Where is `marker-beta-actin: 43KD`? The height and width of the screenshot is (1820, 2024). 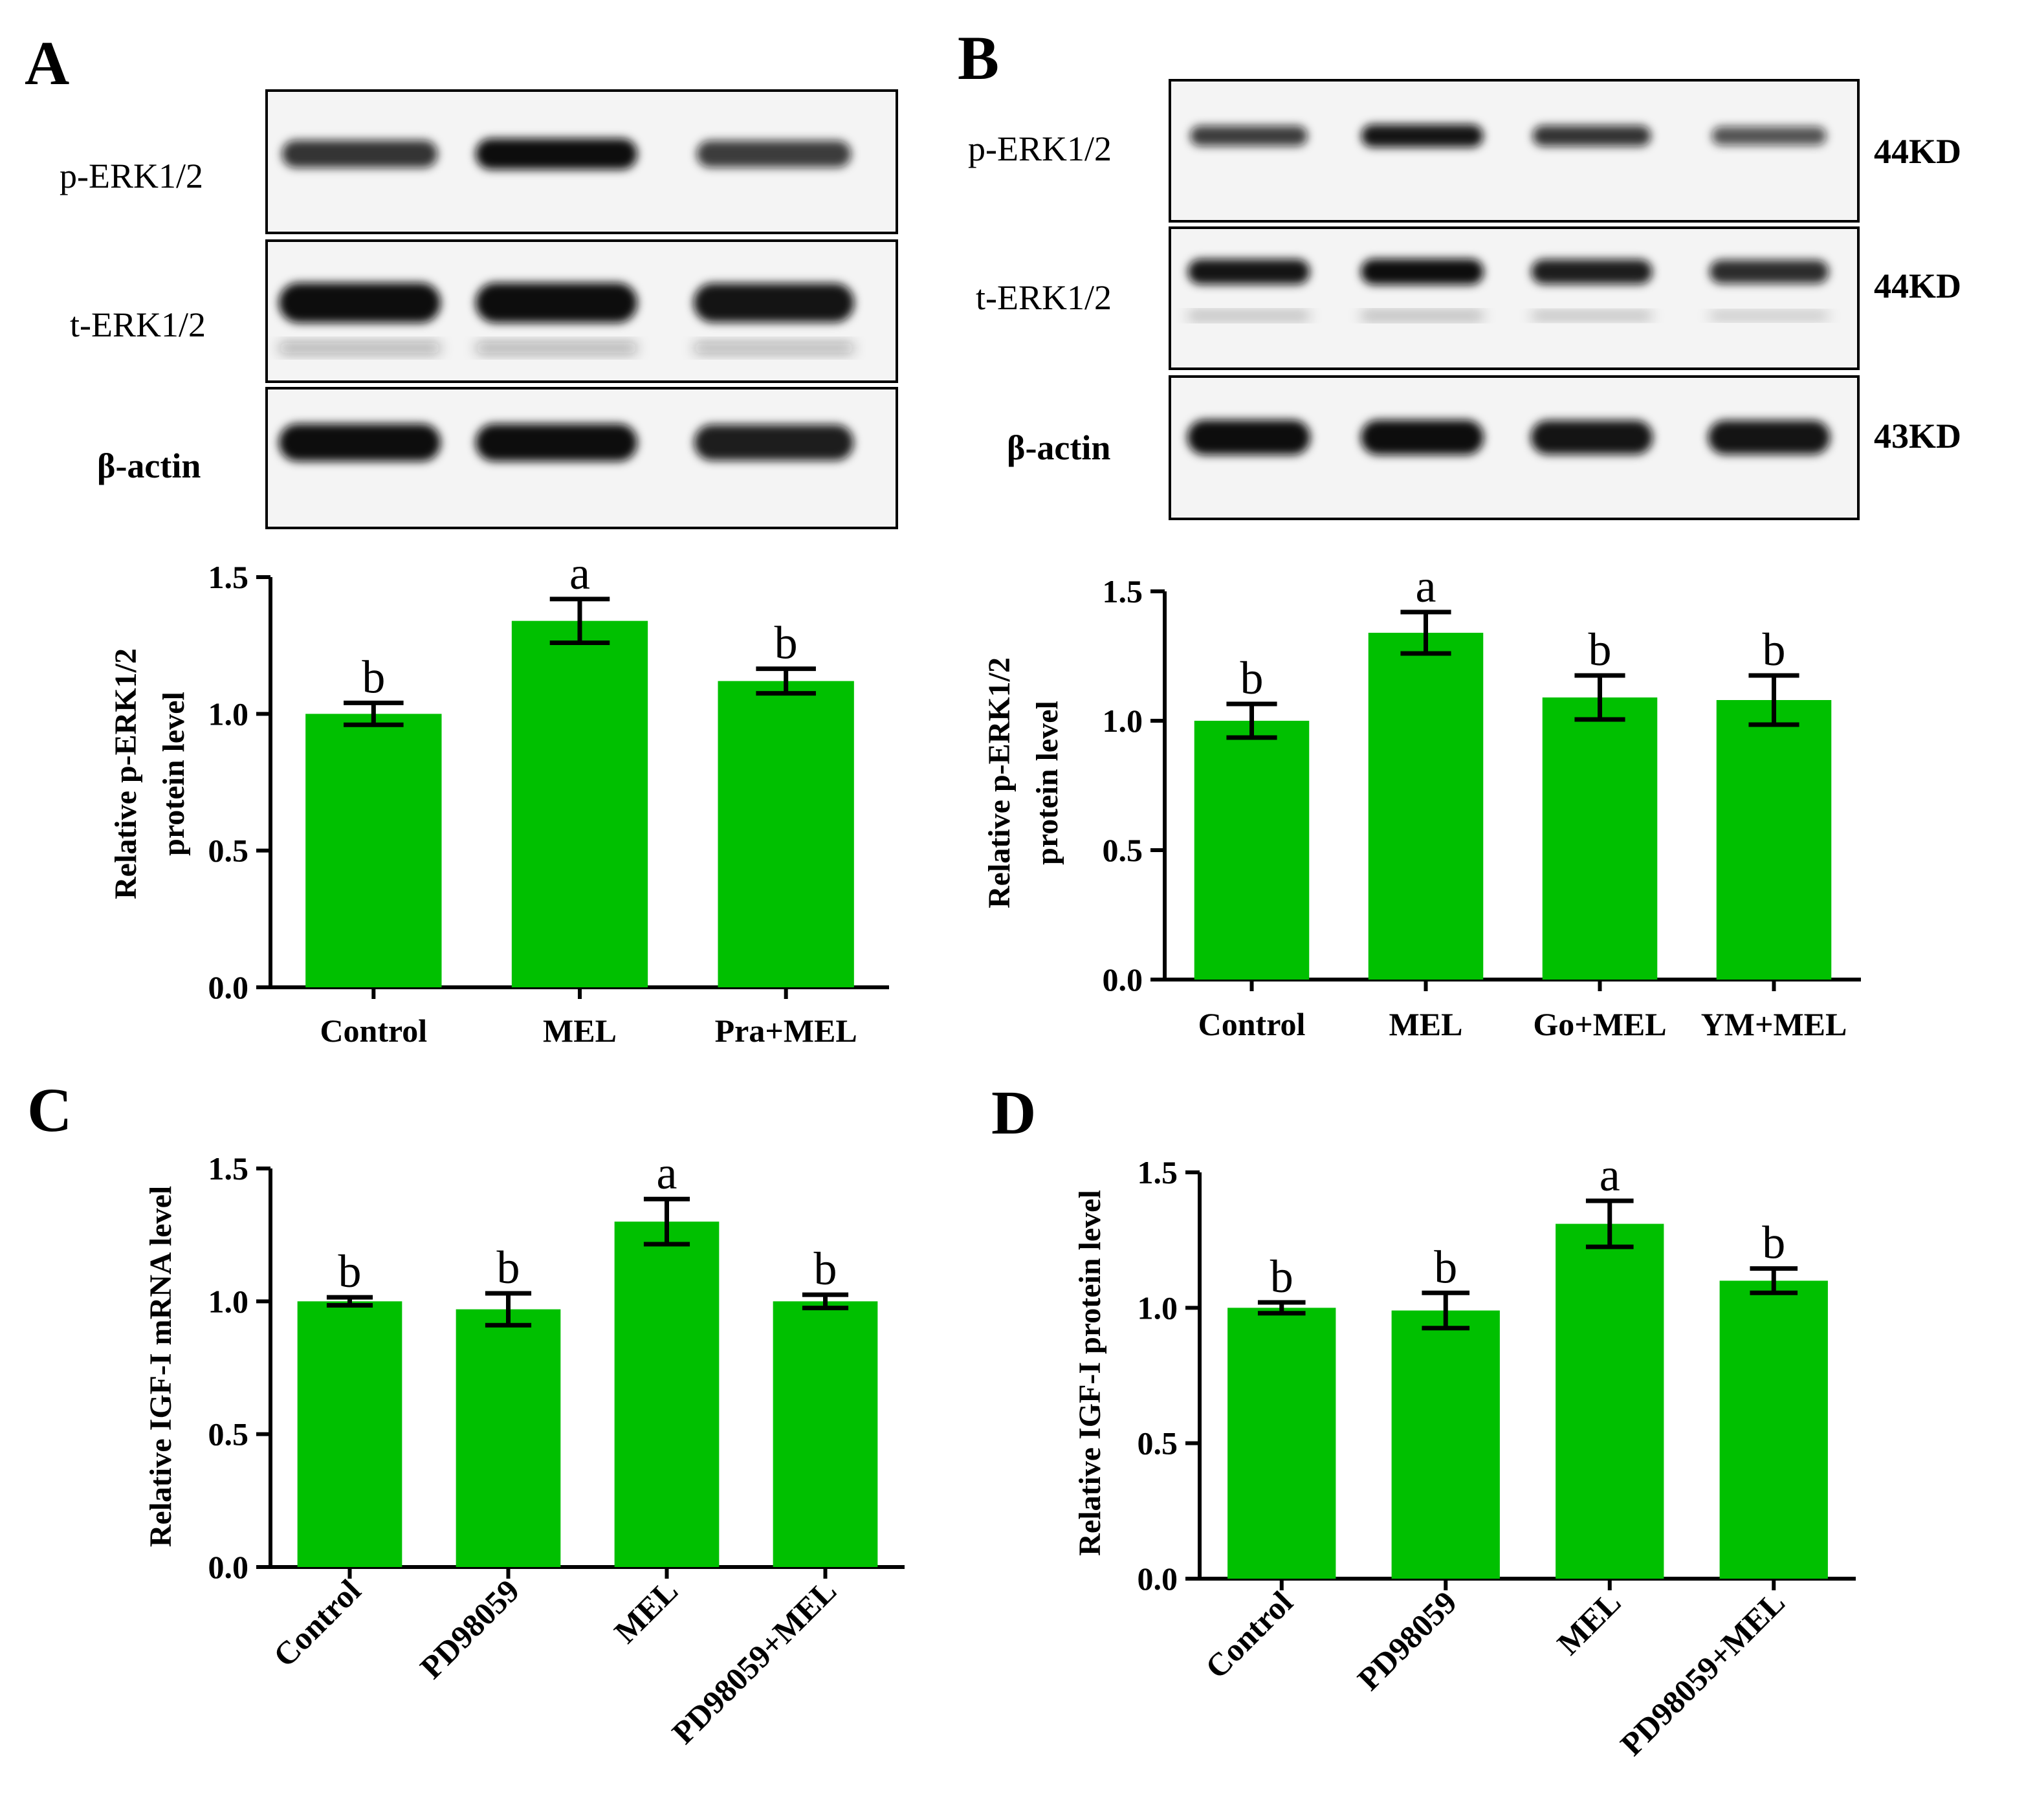 marker-beta-actin: 43KD is located at coordinates (1918, 436).